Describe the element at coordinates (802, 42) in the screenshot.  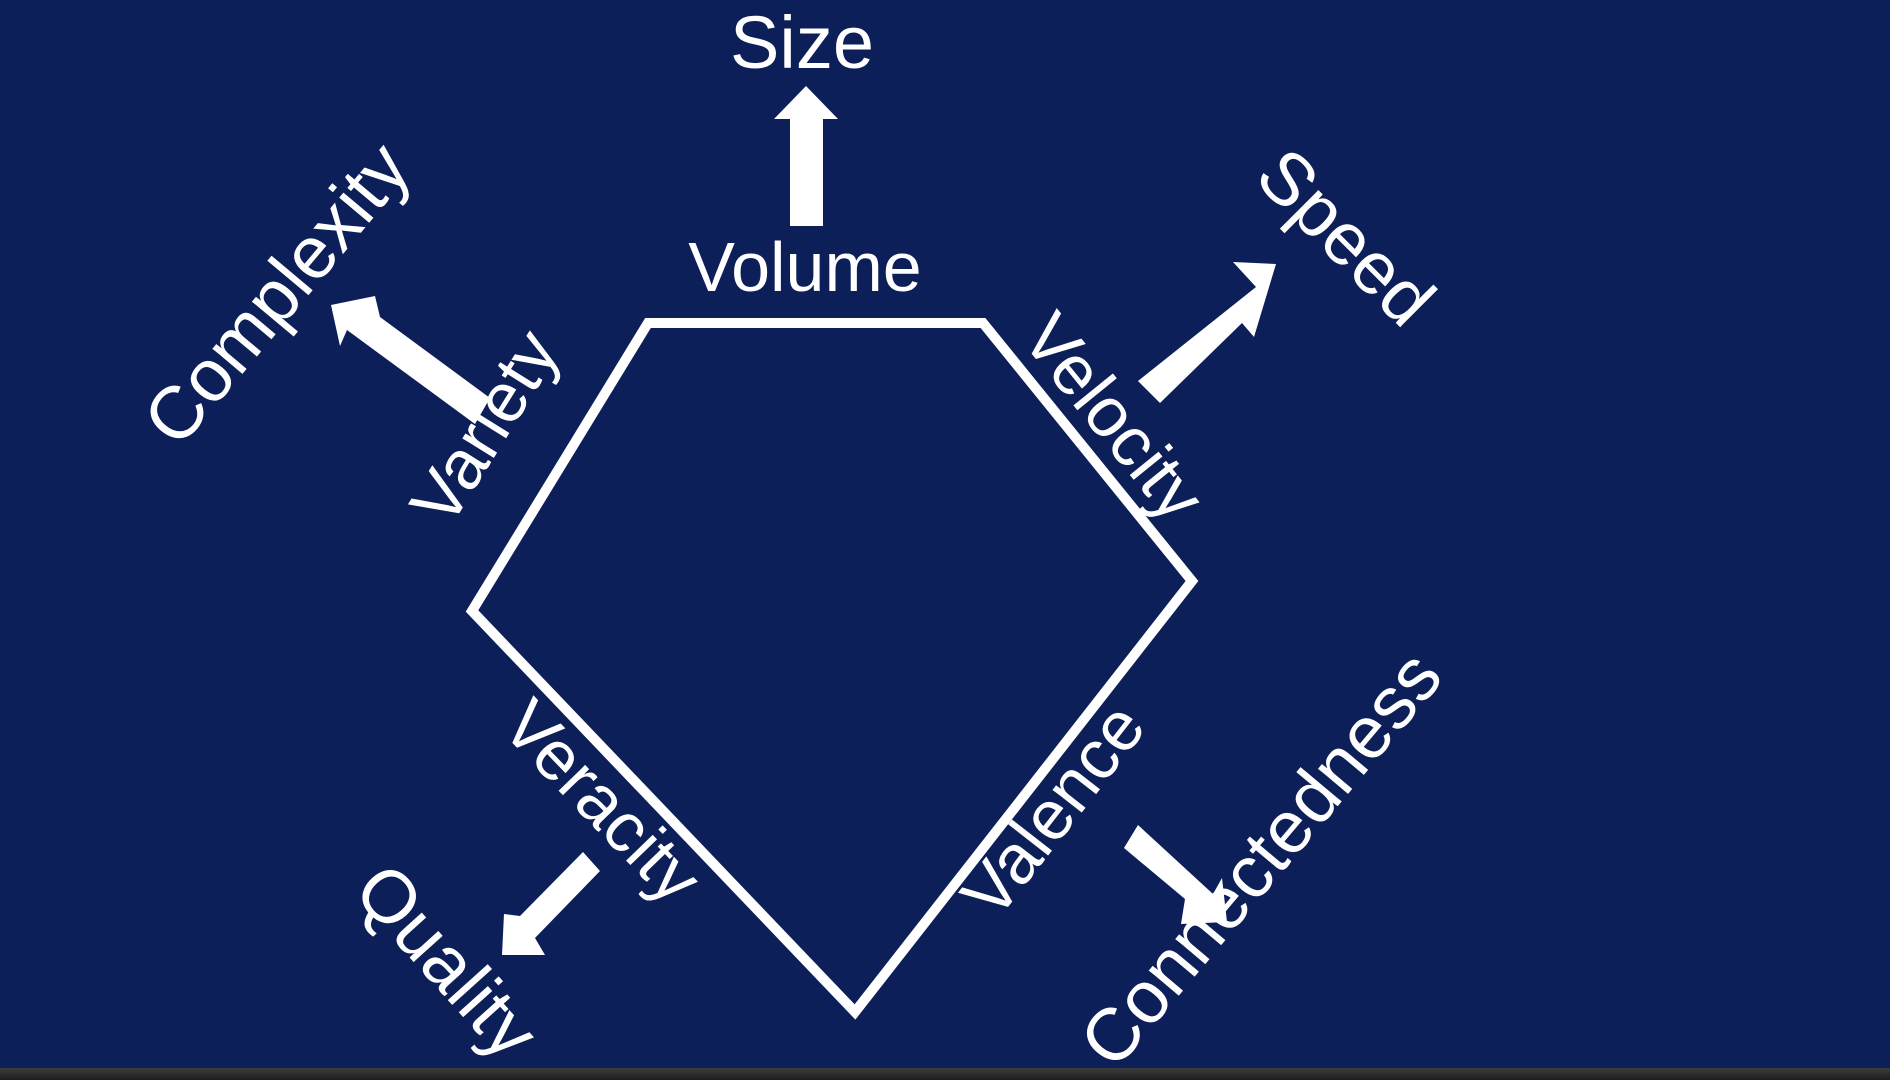
I see `size-label: Size` at that location.